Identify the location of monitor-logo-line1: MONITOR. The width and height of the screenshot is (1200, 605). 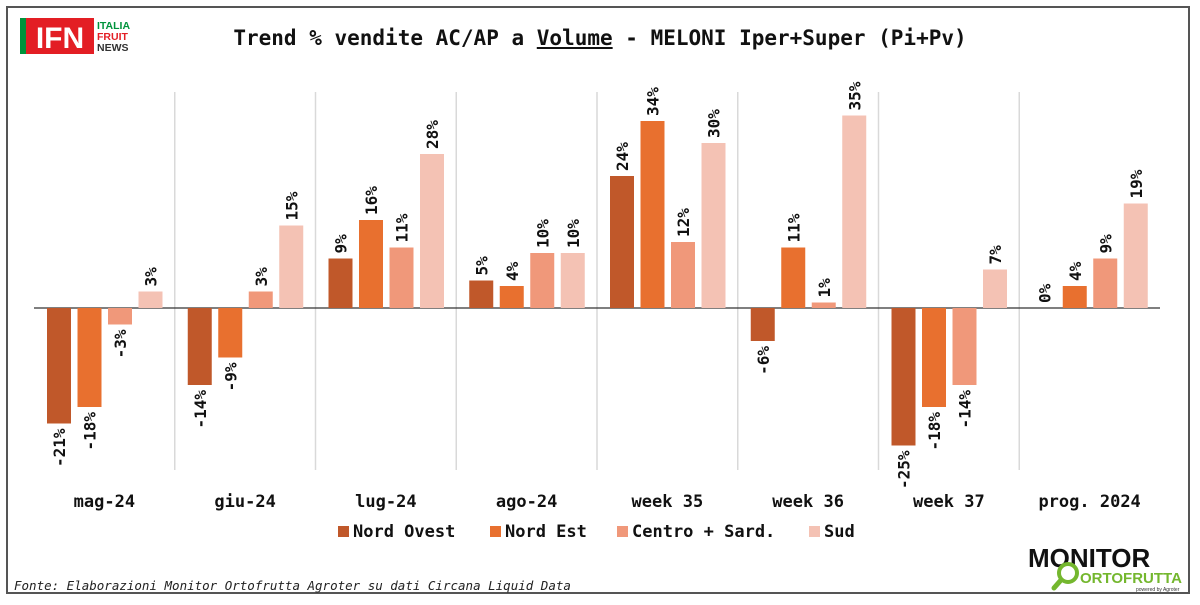
(1089, 558).